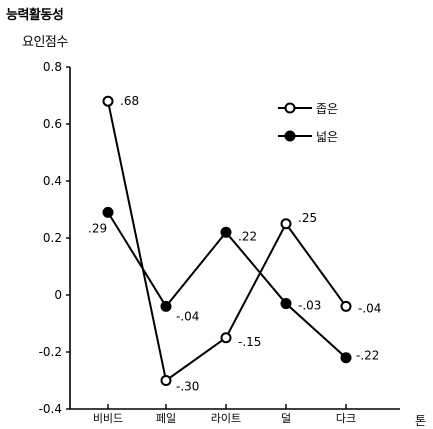  Describe the element at coordinates (52, 181) in the screenshot. I see `y-tick-label: 0.4` at that location.